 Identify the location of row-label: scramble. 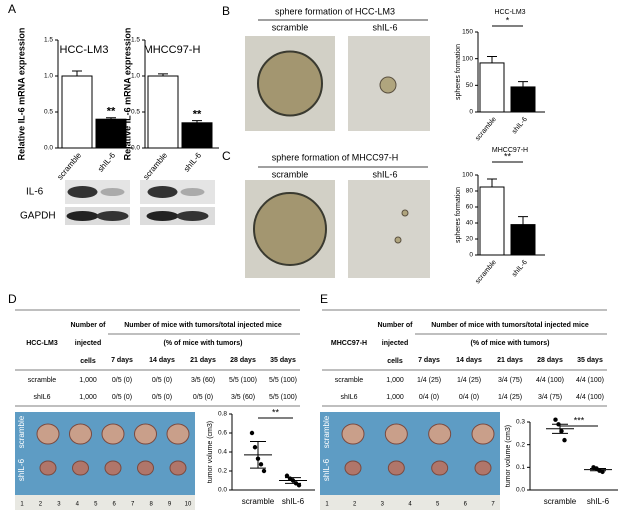
(326, 431).